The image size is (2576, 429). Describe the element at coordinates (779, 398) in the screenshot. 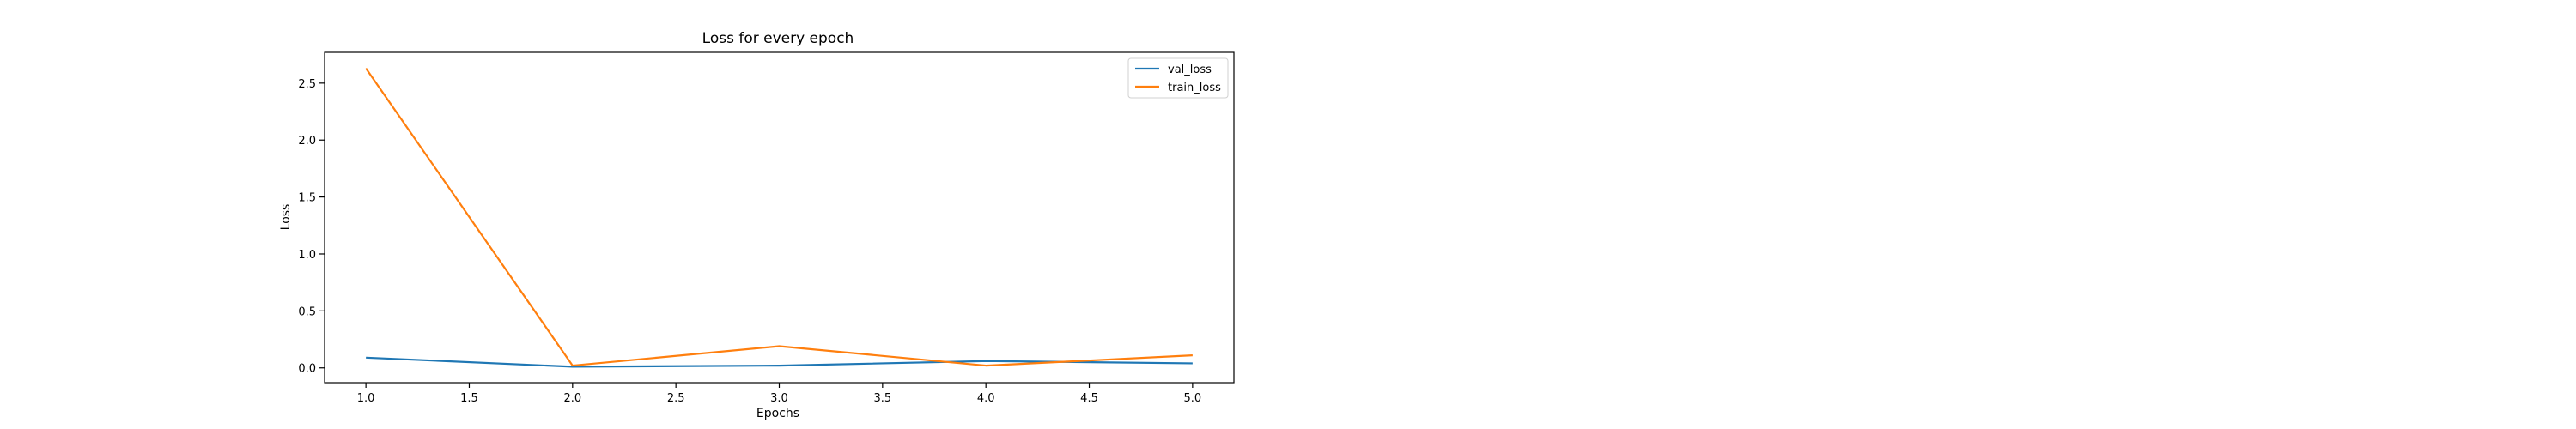

I see `x-tick-label: 3.0` at that location.